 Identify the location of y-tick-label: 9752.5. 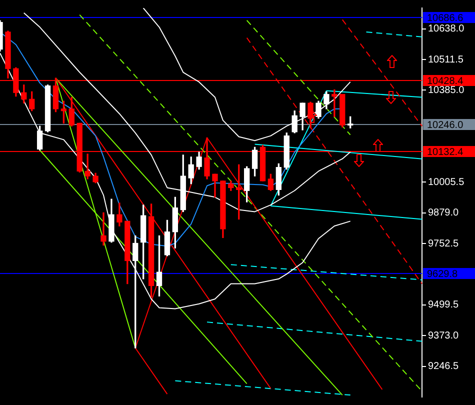
(444, 244).